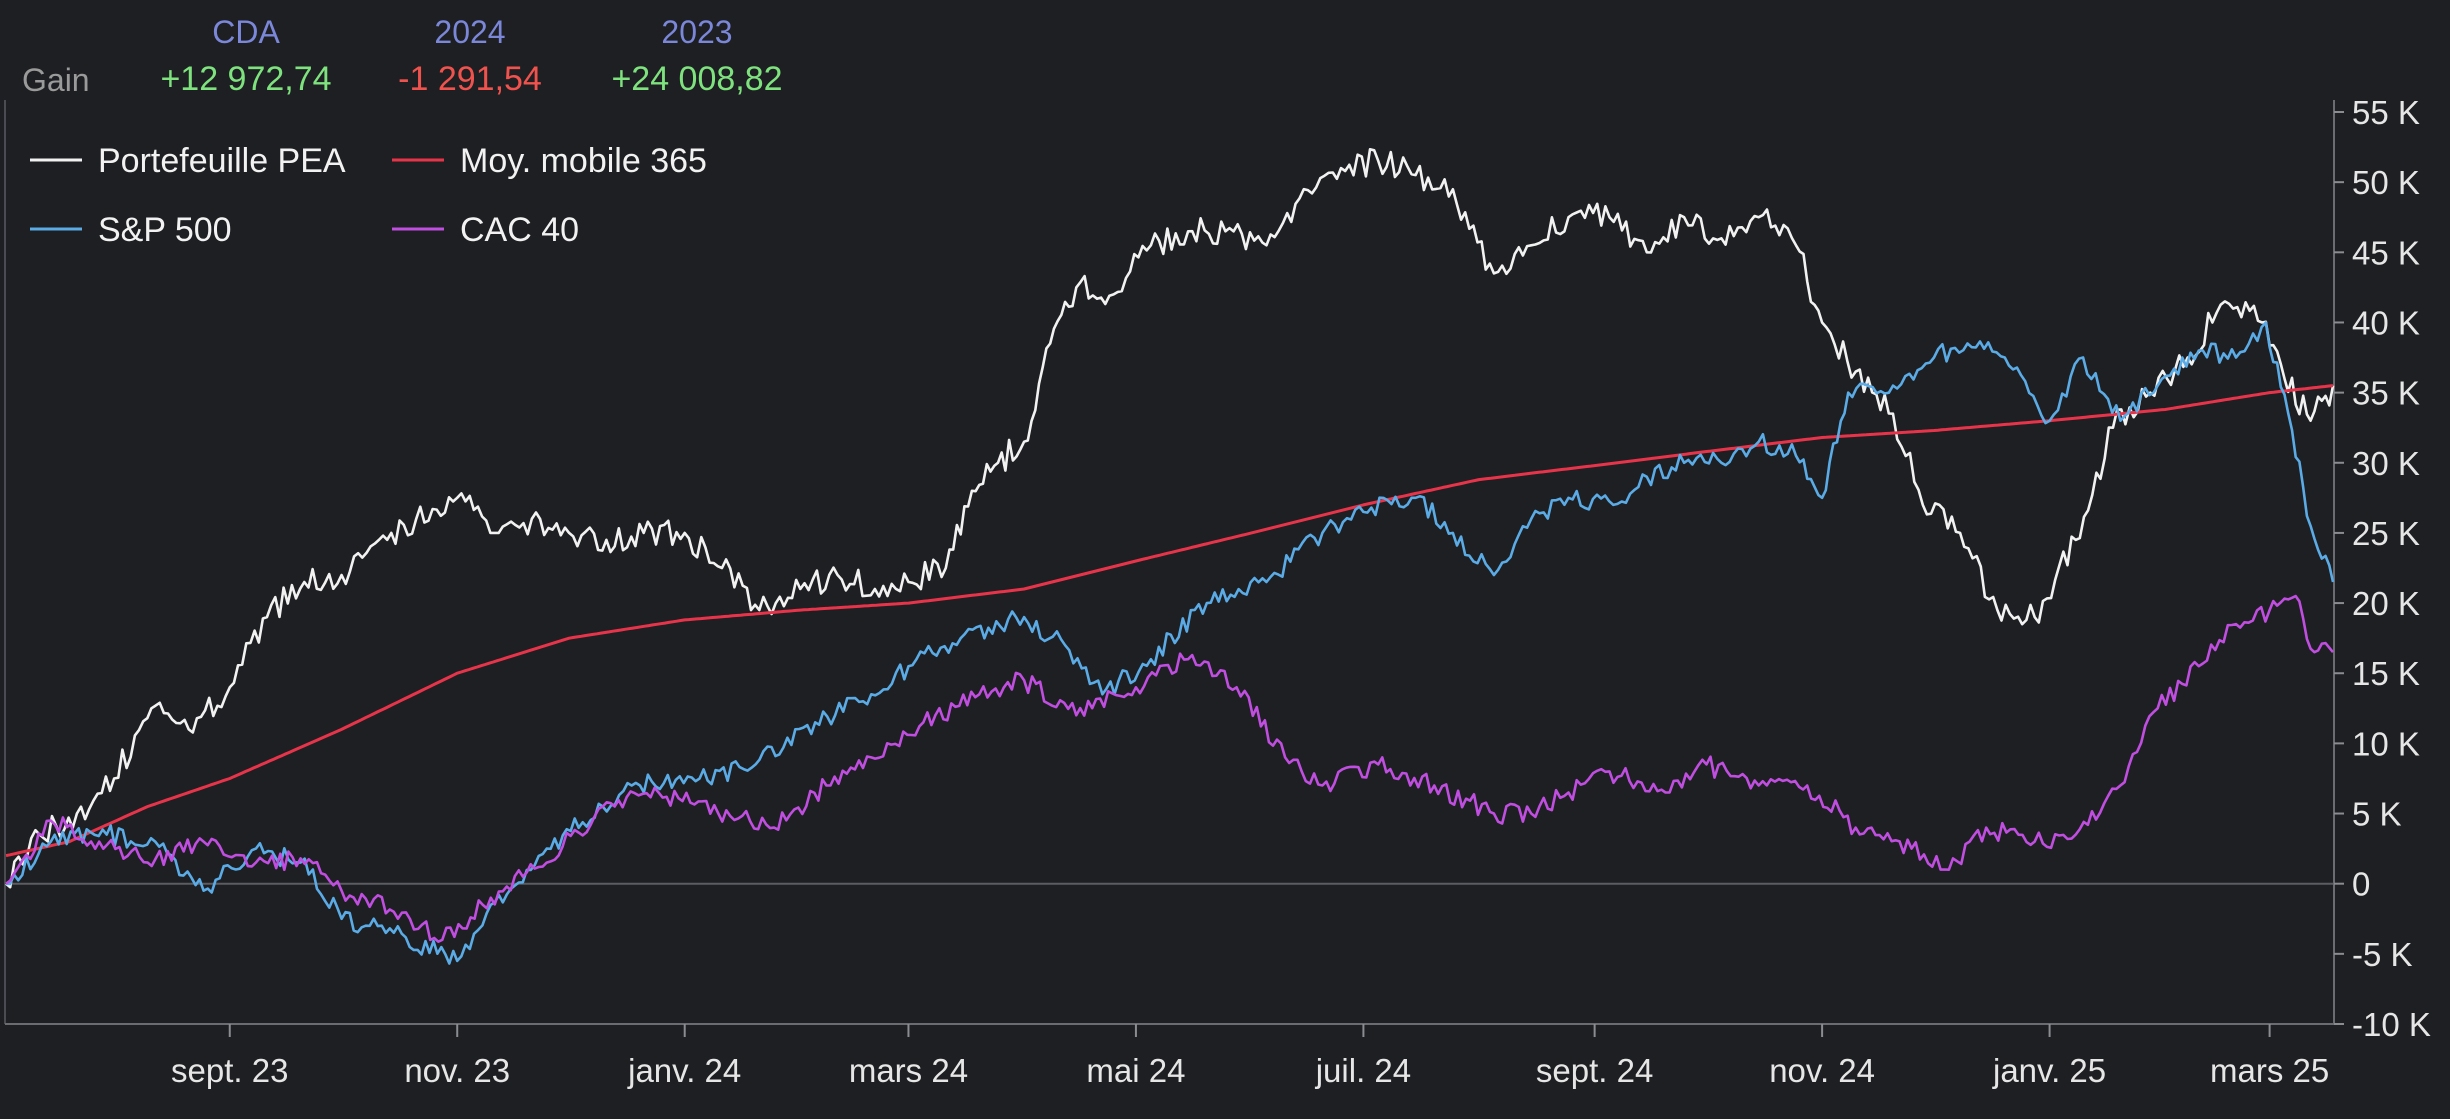 Image resolution: width=2450 pixels, height=1119 pixels. I want to click on legend-label: Portefeuille PEA, so click(222, 161).